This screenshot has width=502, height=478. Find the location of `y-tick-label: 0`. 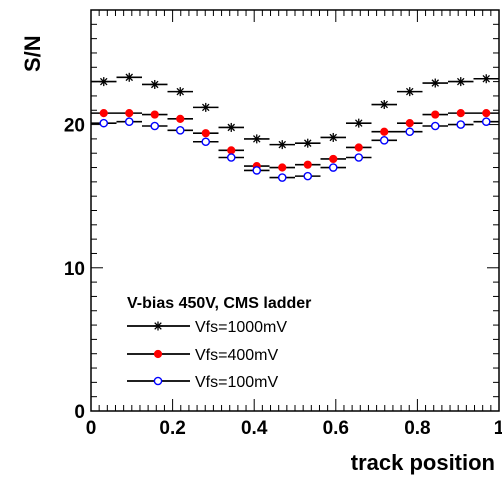

y-tick-label: 0 is located at coordinates (79, 412).